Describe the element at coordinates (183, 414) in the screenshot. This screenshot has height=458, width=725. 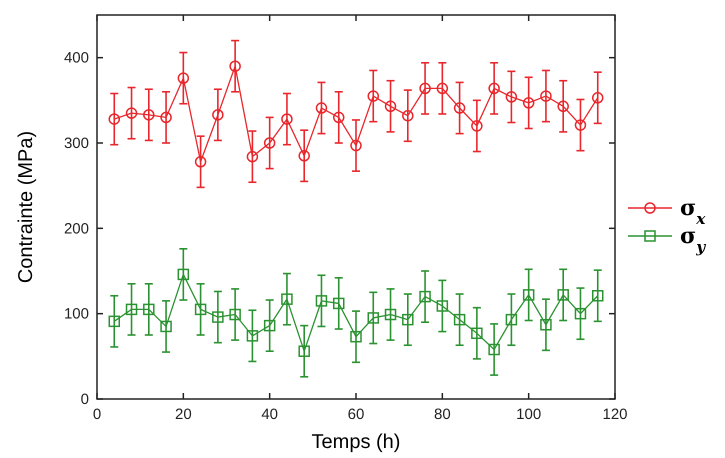
I see `x-tick-label: 20` at that location.